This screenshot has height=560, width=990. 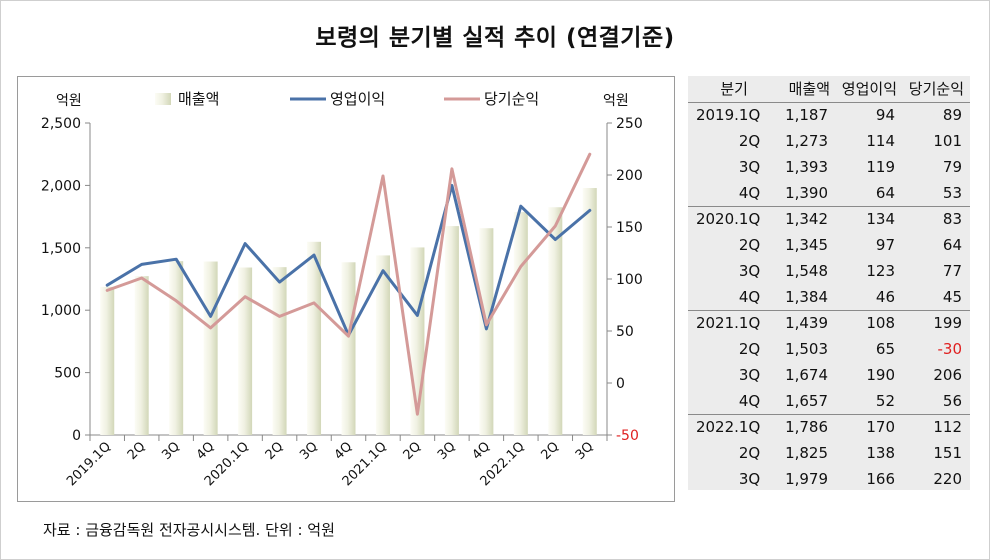 I want to click on col-header-revenue: 매출액, so click(x=808, y=89).